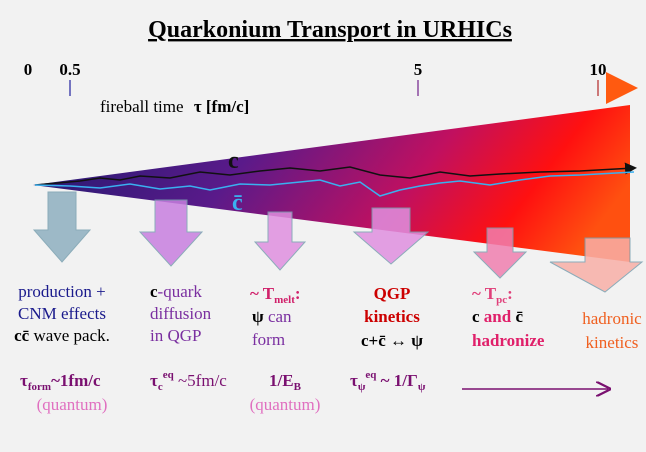 Image resolution: width=646 pixels, height=452 pixels. I want to click on stage-text: ~ Tmelt:, so click(275, 295).